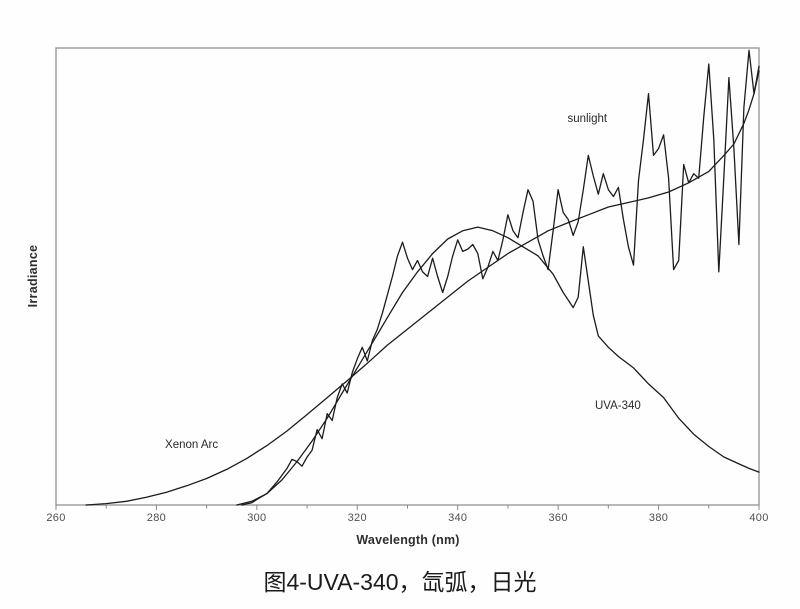  Describe the element at coordinates (558, 518) in the screenshot. I see `x-tick-label: 360` at that location.